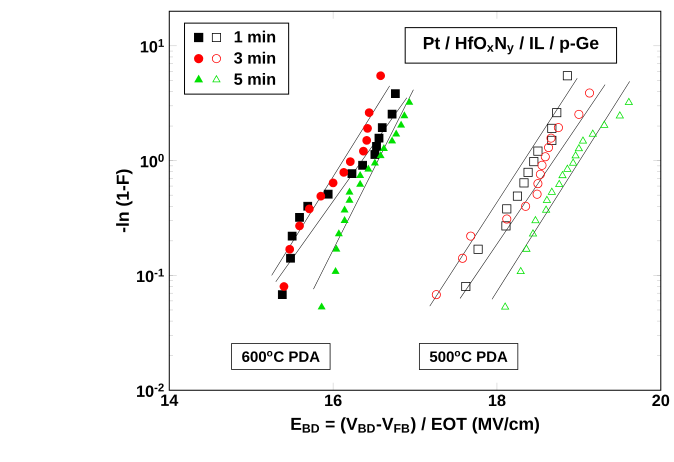  I want to click on x-tick-label: 14, so click(169, 400).